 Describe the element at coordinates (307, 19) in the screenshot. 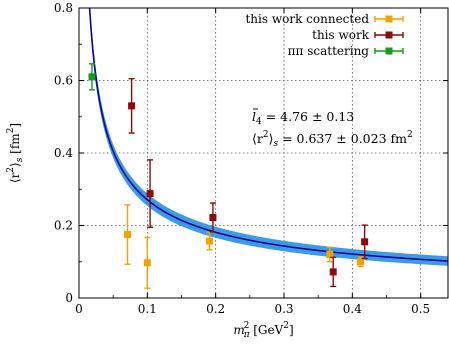

I see `legend-label: this work connected` at that location.